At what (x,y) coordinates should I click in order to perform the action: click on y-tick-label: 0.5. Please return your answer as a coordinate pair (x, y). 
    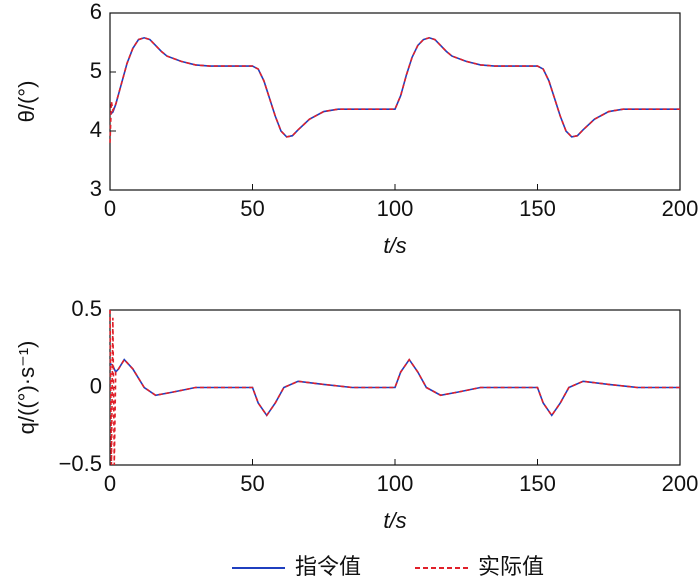
    Looking at the image, I should click on (86, 308).